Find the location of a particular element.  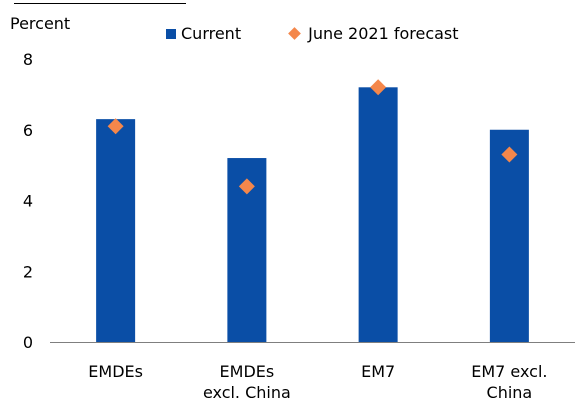

x-category-label: EM7 excl. is located at coordinates (509, 371).